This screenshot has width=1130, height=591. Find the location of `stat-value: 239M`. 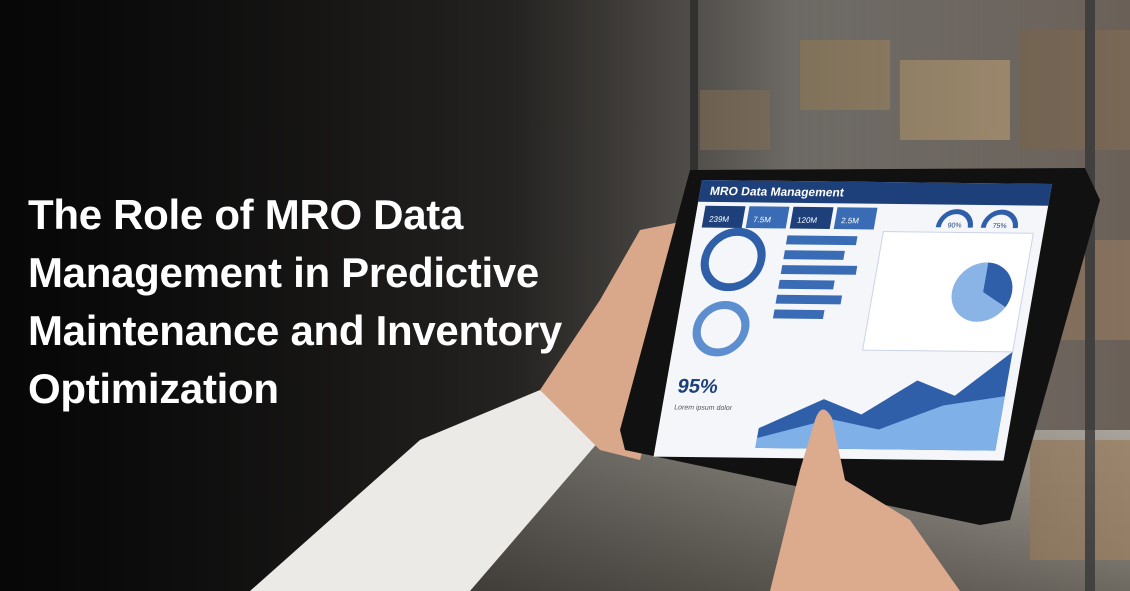

stat-value: 239M is located at coordinates (719, 219).